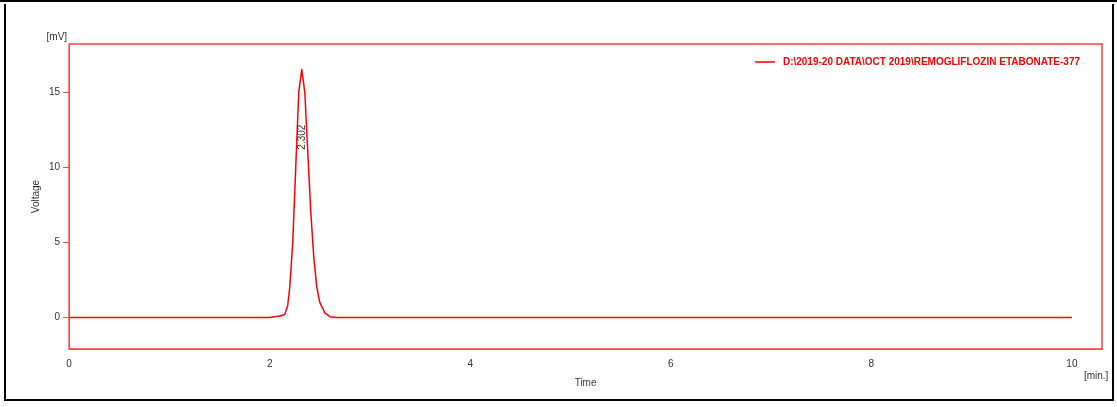 The width and height of the screenshot is (1117, 407). I want to click on x-tick-label: 0, so click(69, 363).